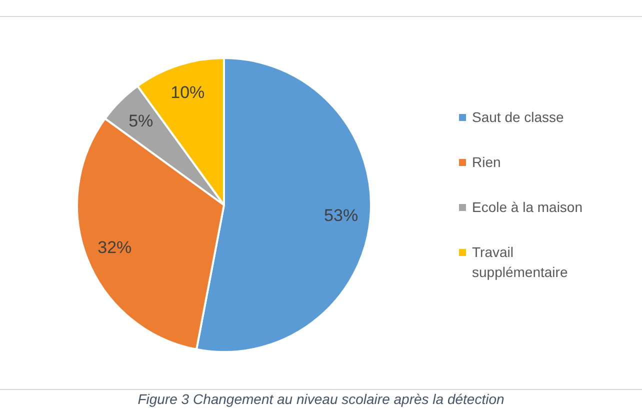 The image size is (642, 410). What do you see at coordinates (341, 215) in the screenshot?
I see `data-label: 53%` at bounding box center [341, 215].